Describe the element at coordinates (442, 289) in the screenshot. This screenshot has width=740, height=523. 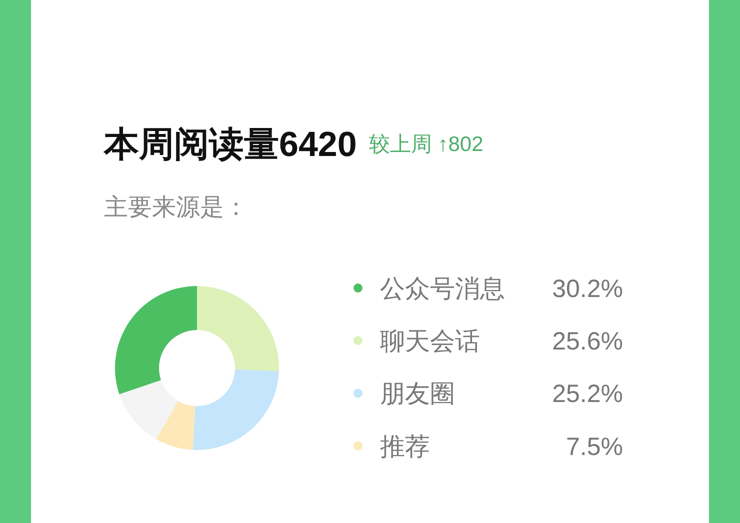
I see `legend-label: 公众号消息` at that location.